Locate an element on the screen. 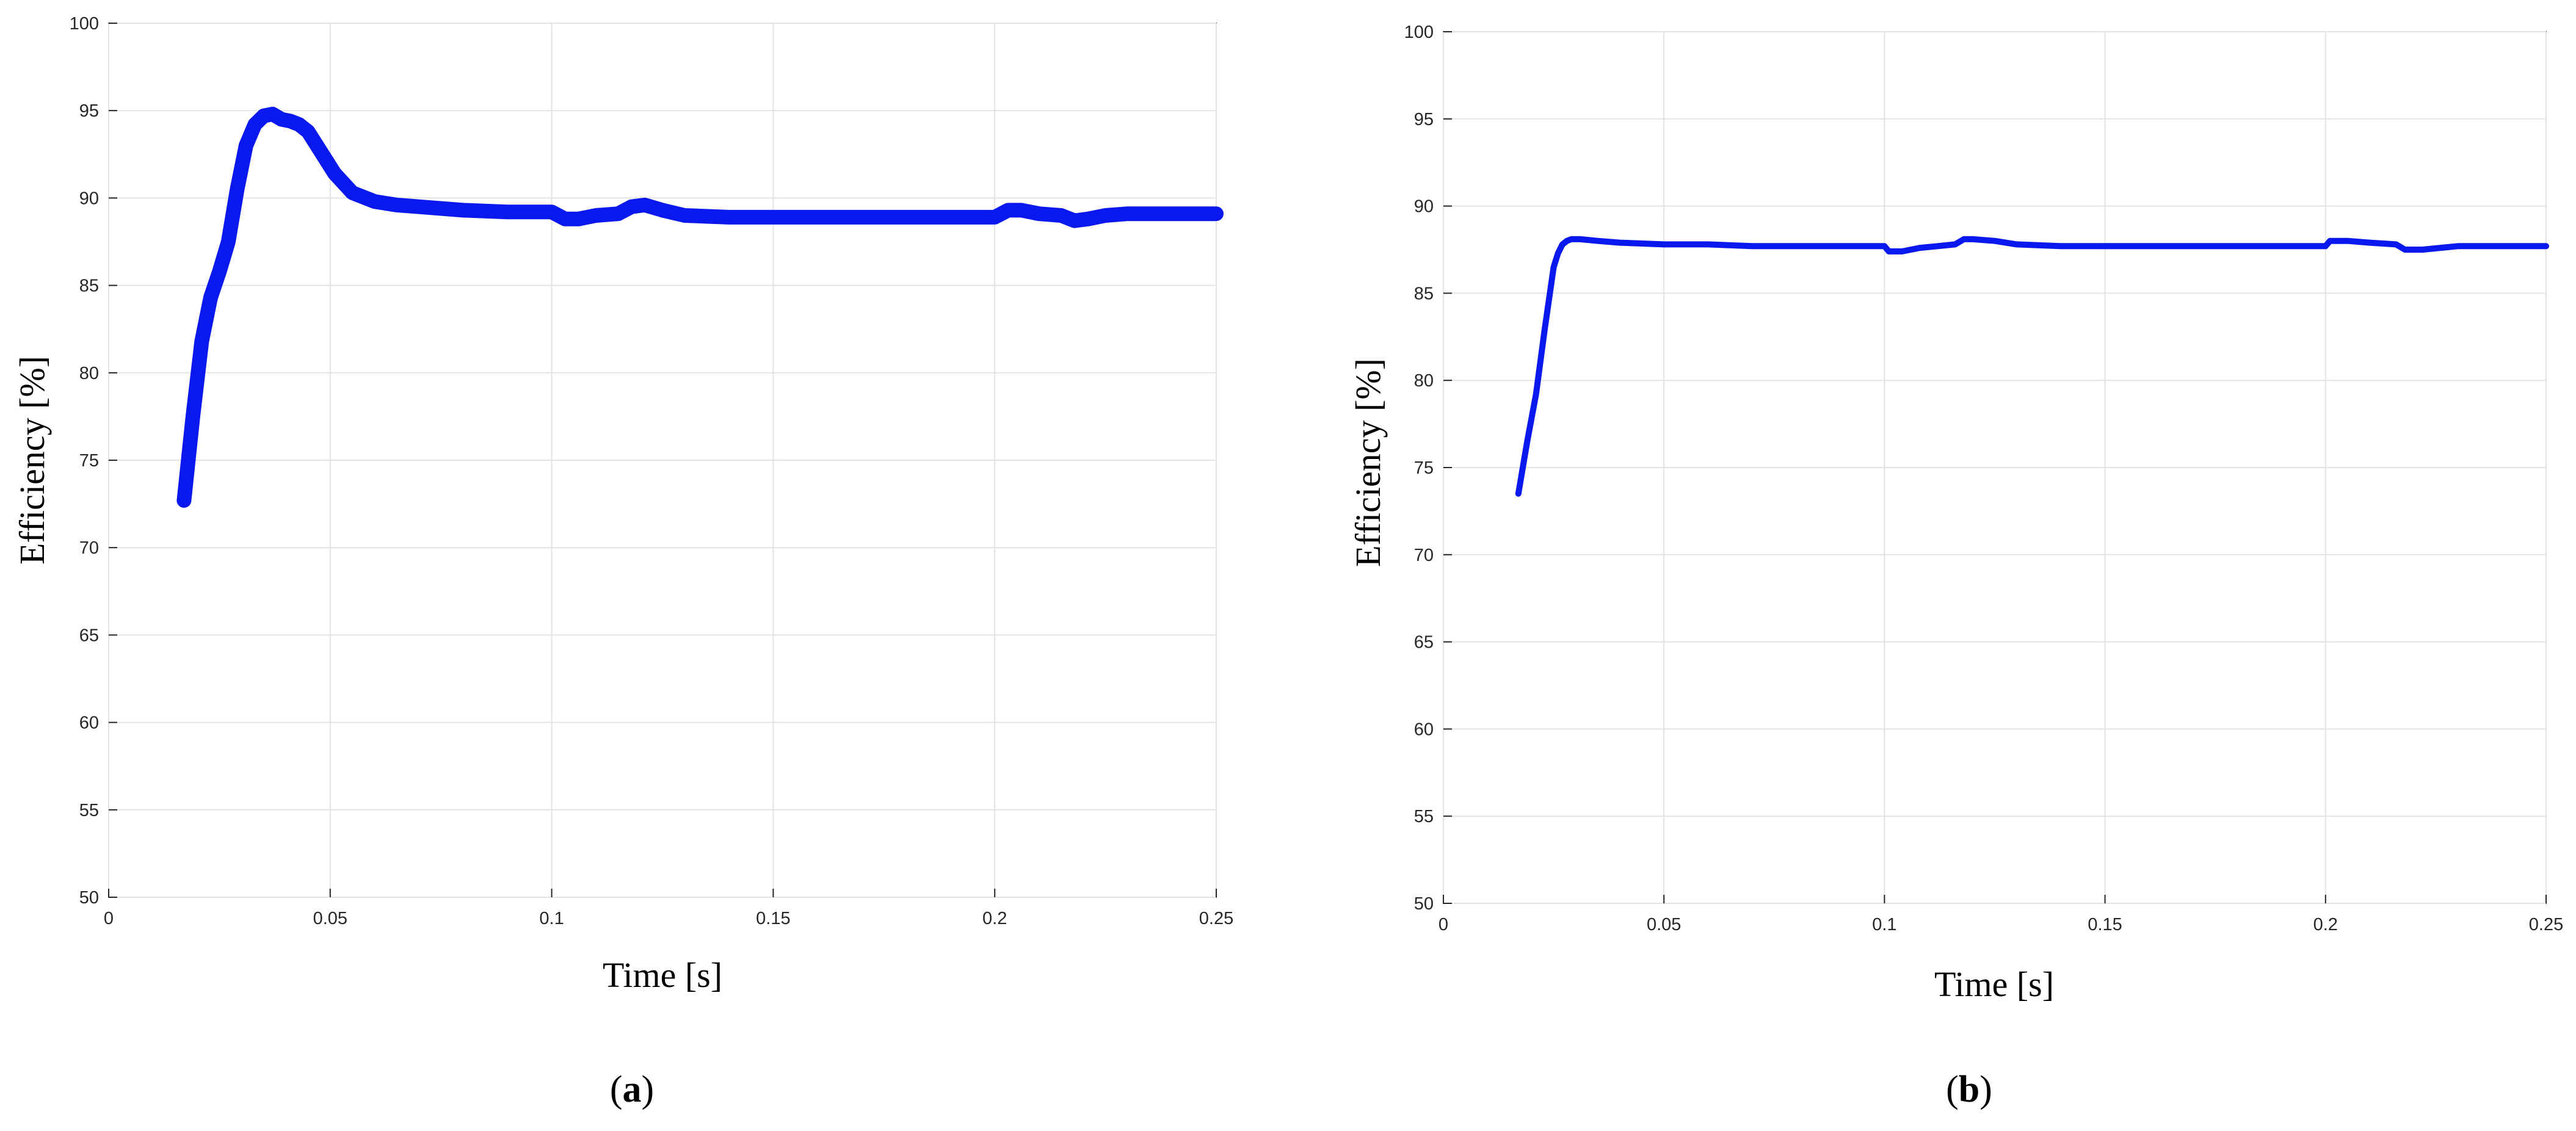 The height and width of the screenshot is (1131, 2576). y-tick-label-a: 70 is located at coordinates (89, 548).